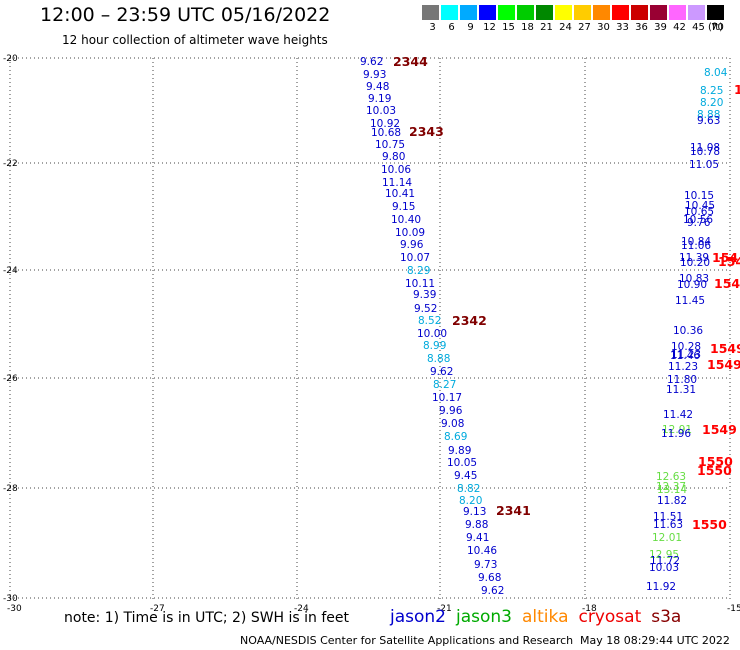 The image size is (740, 650). I want to click on swh-value: 10.92, so click(385, 124).